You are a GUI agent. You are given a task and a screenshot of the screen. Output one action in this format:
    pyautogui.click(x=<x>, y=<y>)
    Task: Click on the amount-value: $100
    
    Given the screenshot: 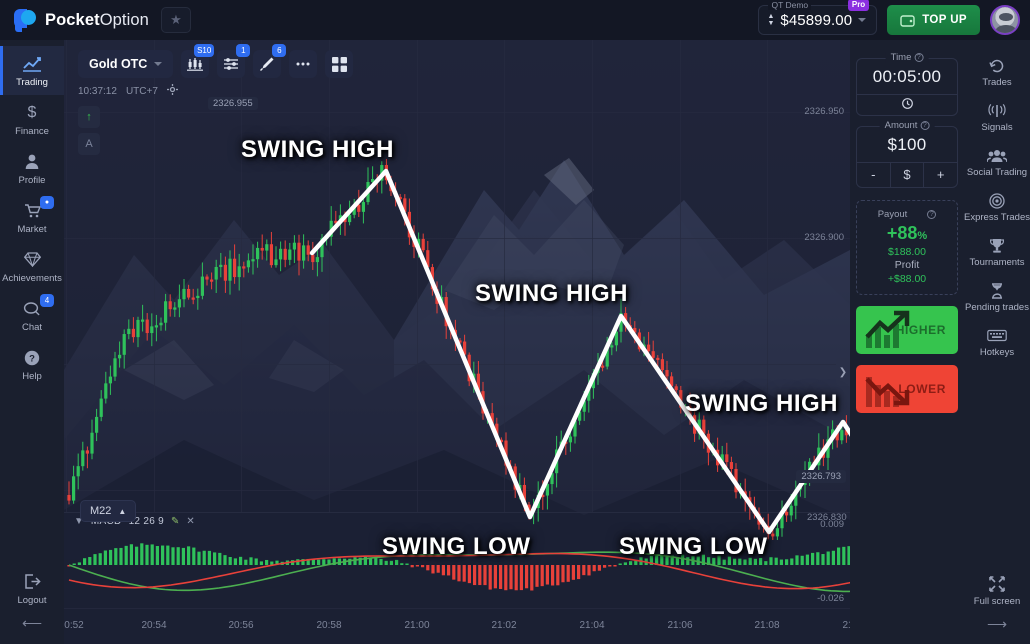 What is the action you would take?
    pyautogui.click(x=907, y=144)
    